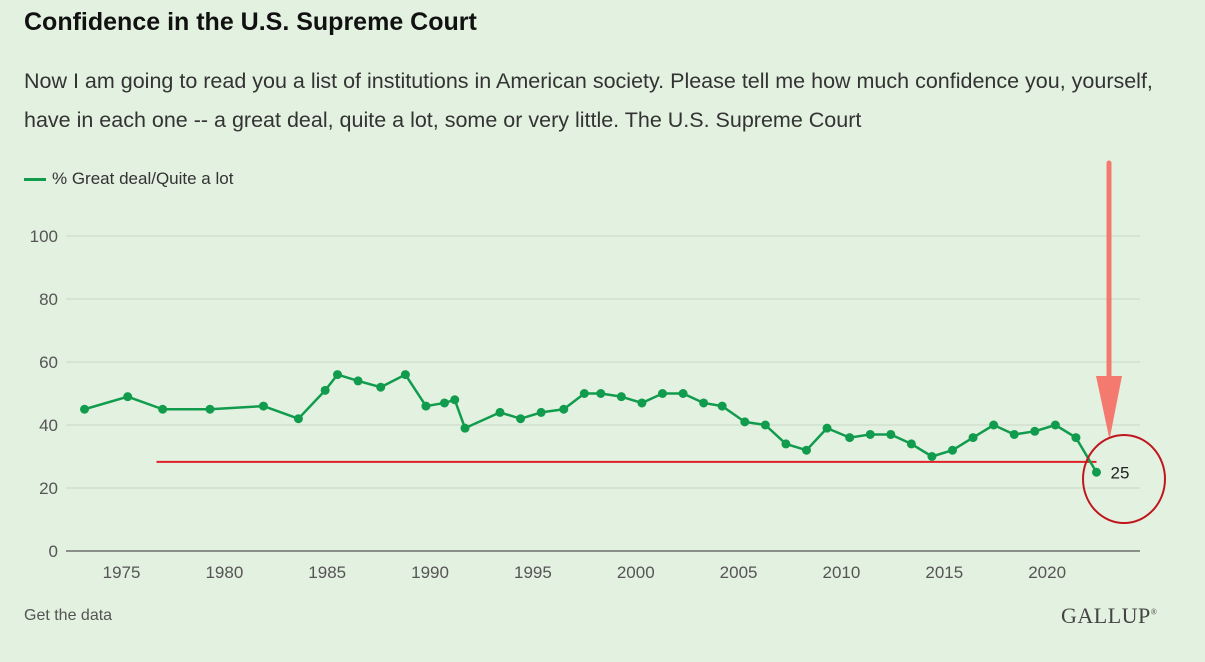 This screenshot has width=1205, height=662. I want to click on x-tick-label: 2010, so click(842, 572).